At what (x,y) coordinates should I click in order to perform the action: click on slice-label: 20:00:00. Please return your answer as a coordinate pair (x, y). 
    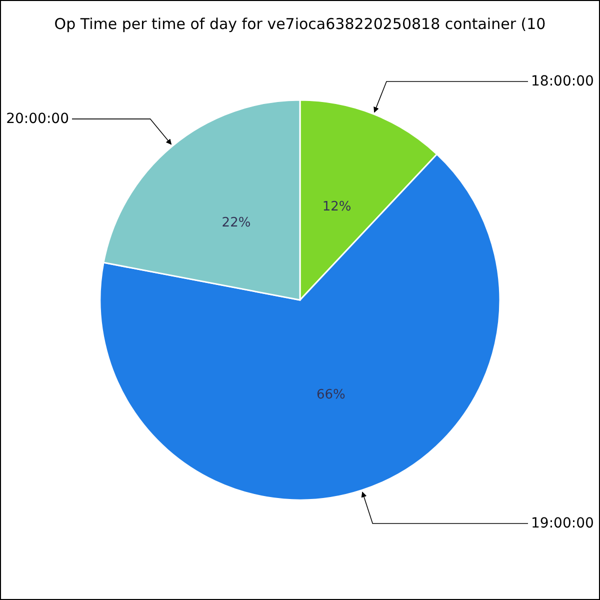
    Looking at the image, I should click on (37, 118).